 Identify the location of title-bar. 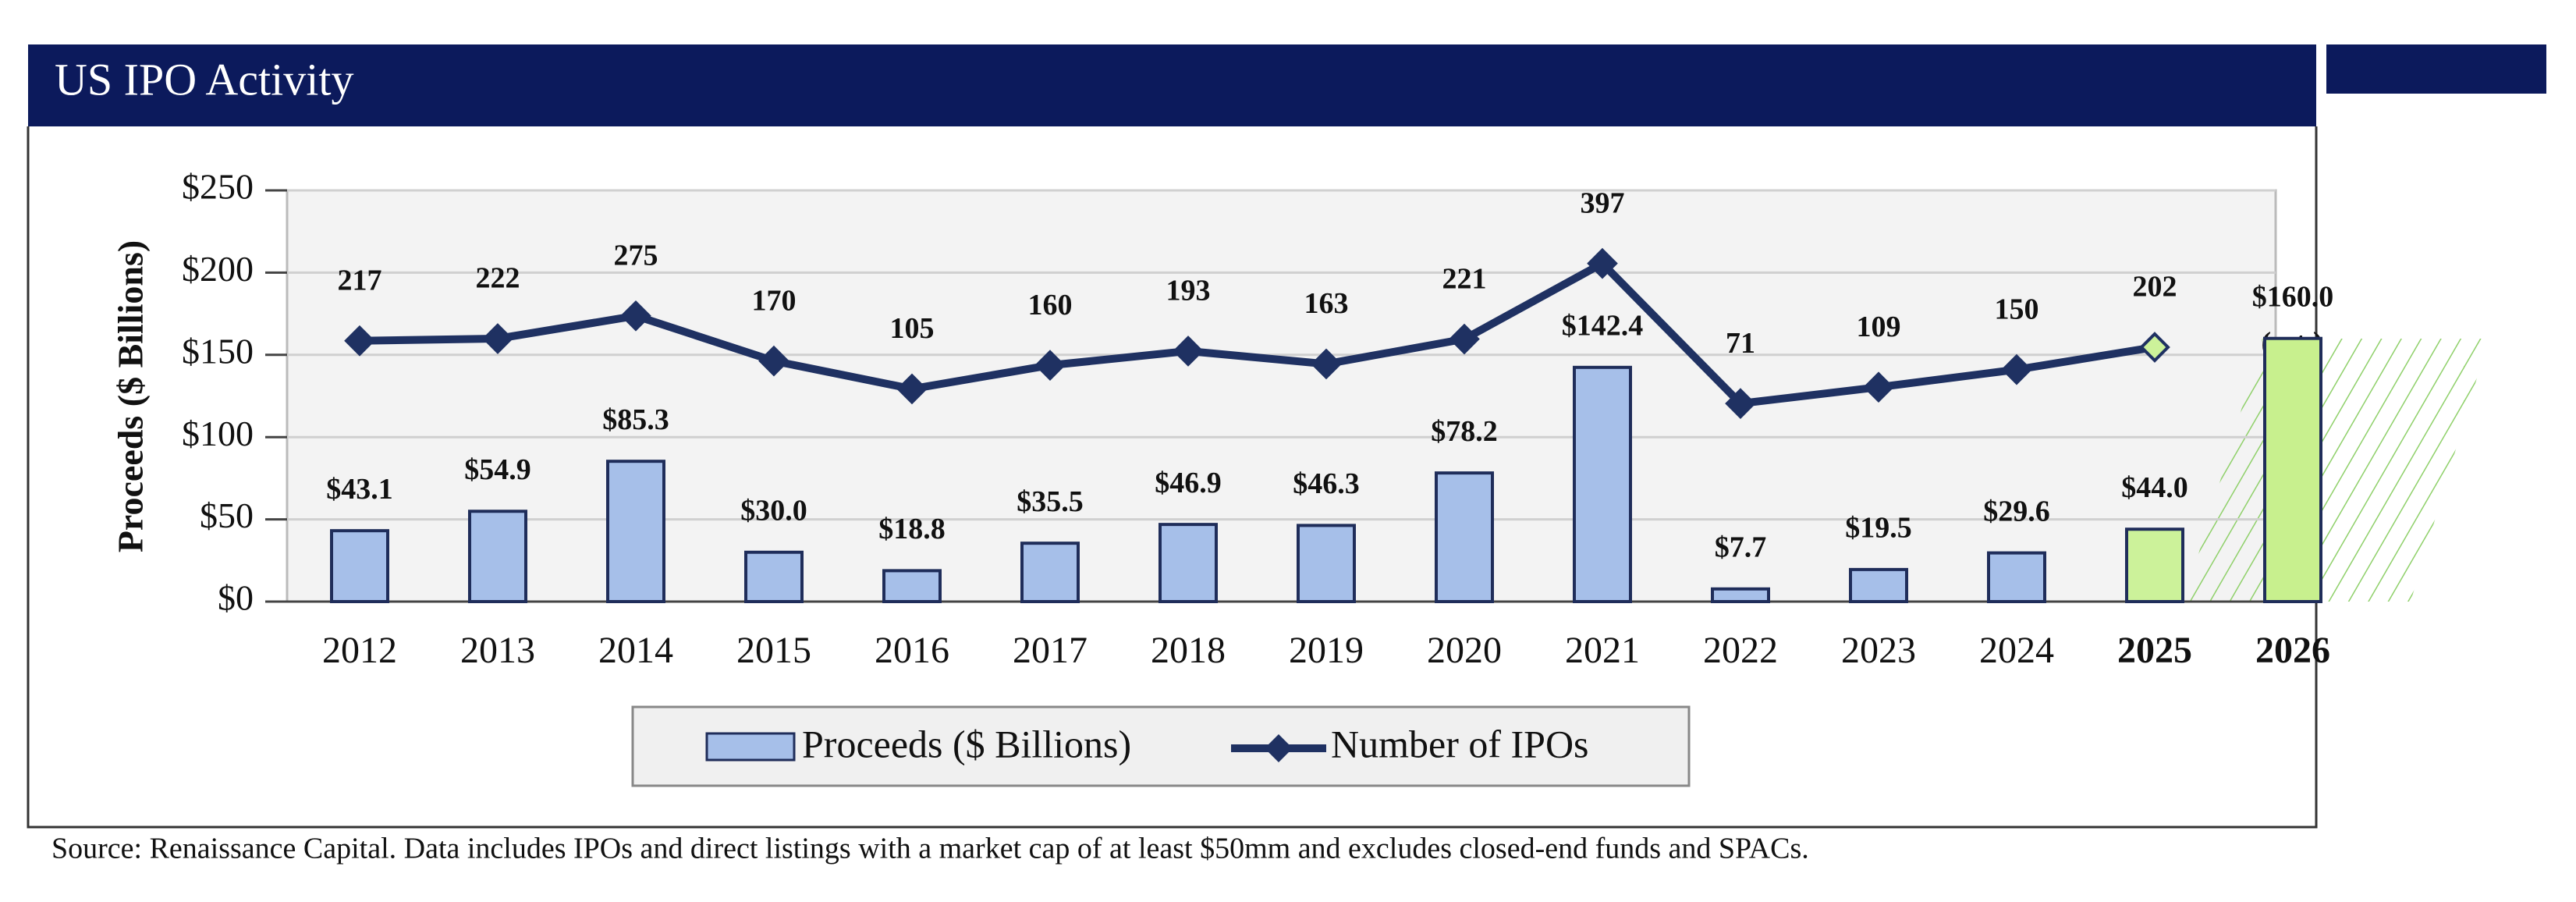
(1172, 85).